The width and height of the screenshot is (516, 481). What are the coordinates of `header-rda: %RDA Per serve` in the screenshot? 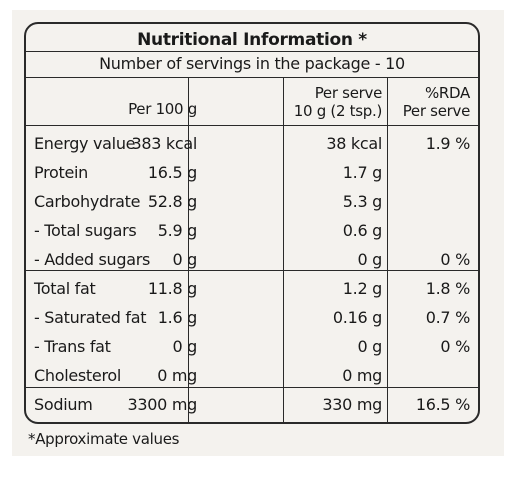 It's located at (436, 102).